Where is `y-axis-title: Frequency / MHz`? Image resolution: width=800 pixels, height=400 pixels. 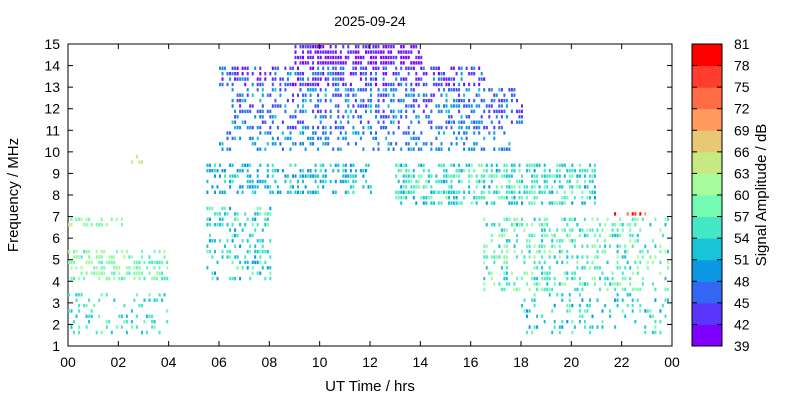 y-axis-title: Frequency / MHz is located at coordinates (13, 195).